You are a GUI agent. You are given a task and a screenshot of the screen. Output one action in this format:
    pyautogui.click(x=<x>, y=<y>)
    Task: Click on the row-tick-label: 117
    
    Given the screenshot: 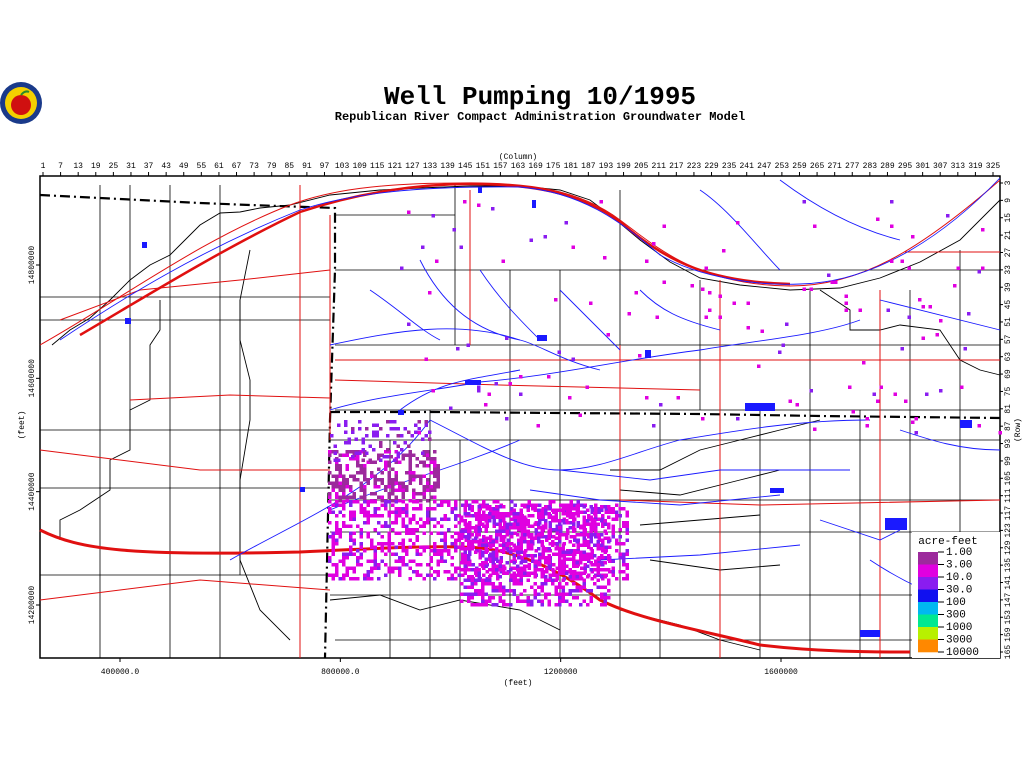 What is the action you would take?
    pyautogui.click(x=1008, y=513)
    